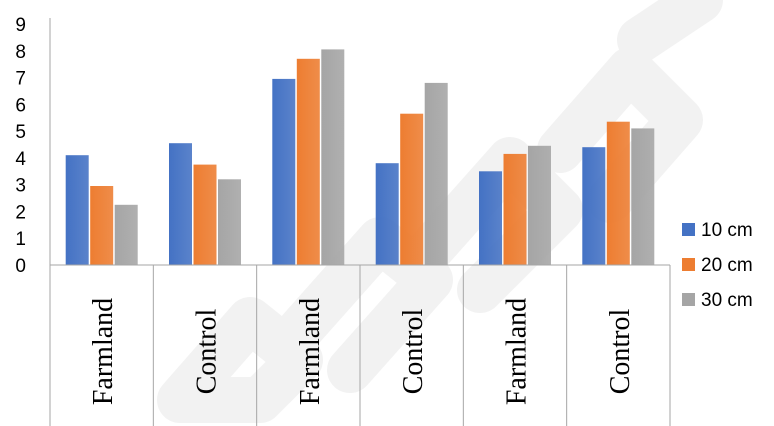  Describe the element at coordinates (727, 230) in the screenshot. I see `legend-label-0: 10 cm` at that location.